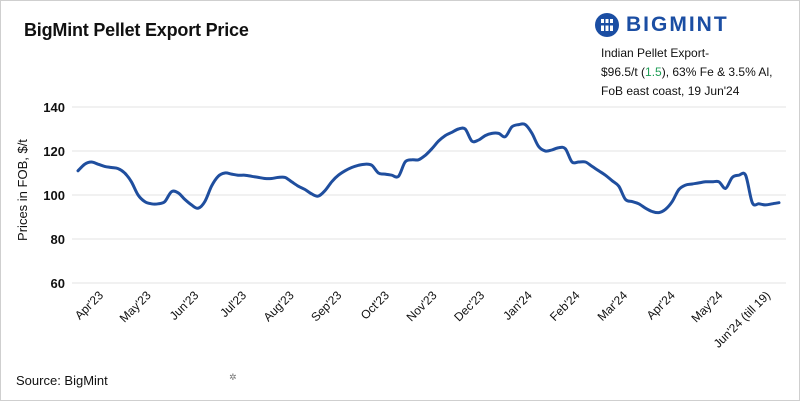 The height and width of the screenshot is (401, 800). What do you see at coordinates (136, 30) in the screenshot?
I see `chart-title: BigMint Pellet Export Price` at bounding box center [136, 30].